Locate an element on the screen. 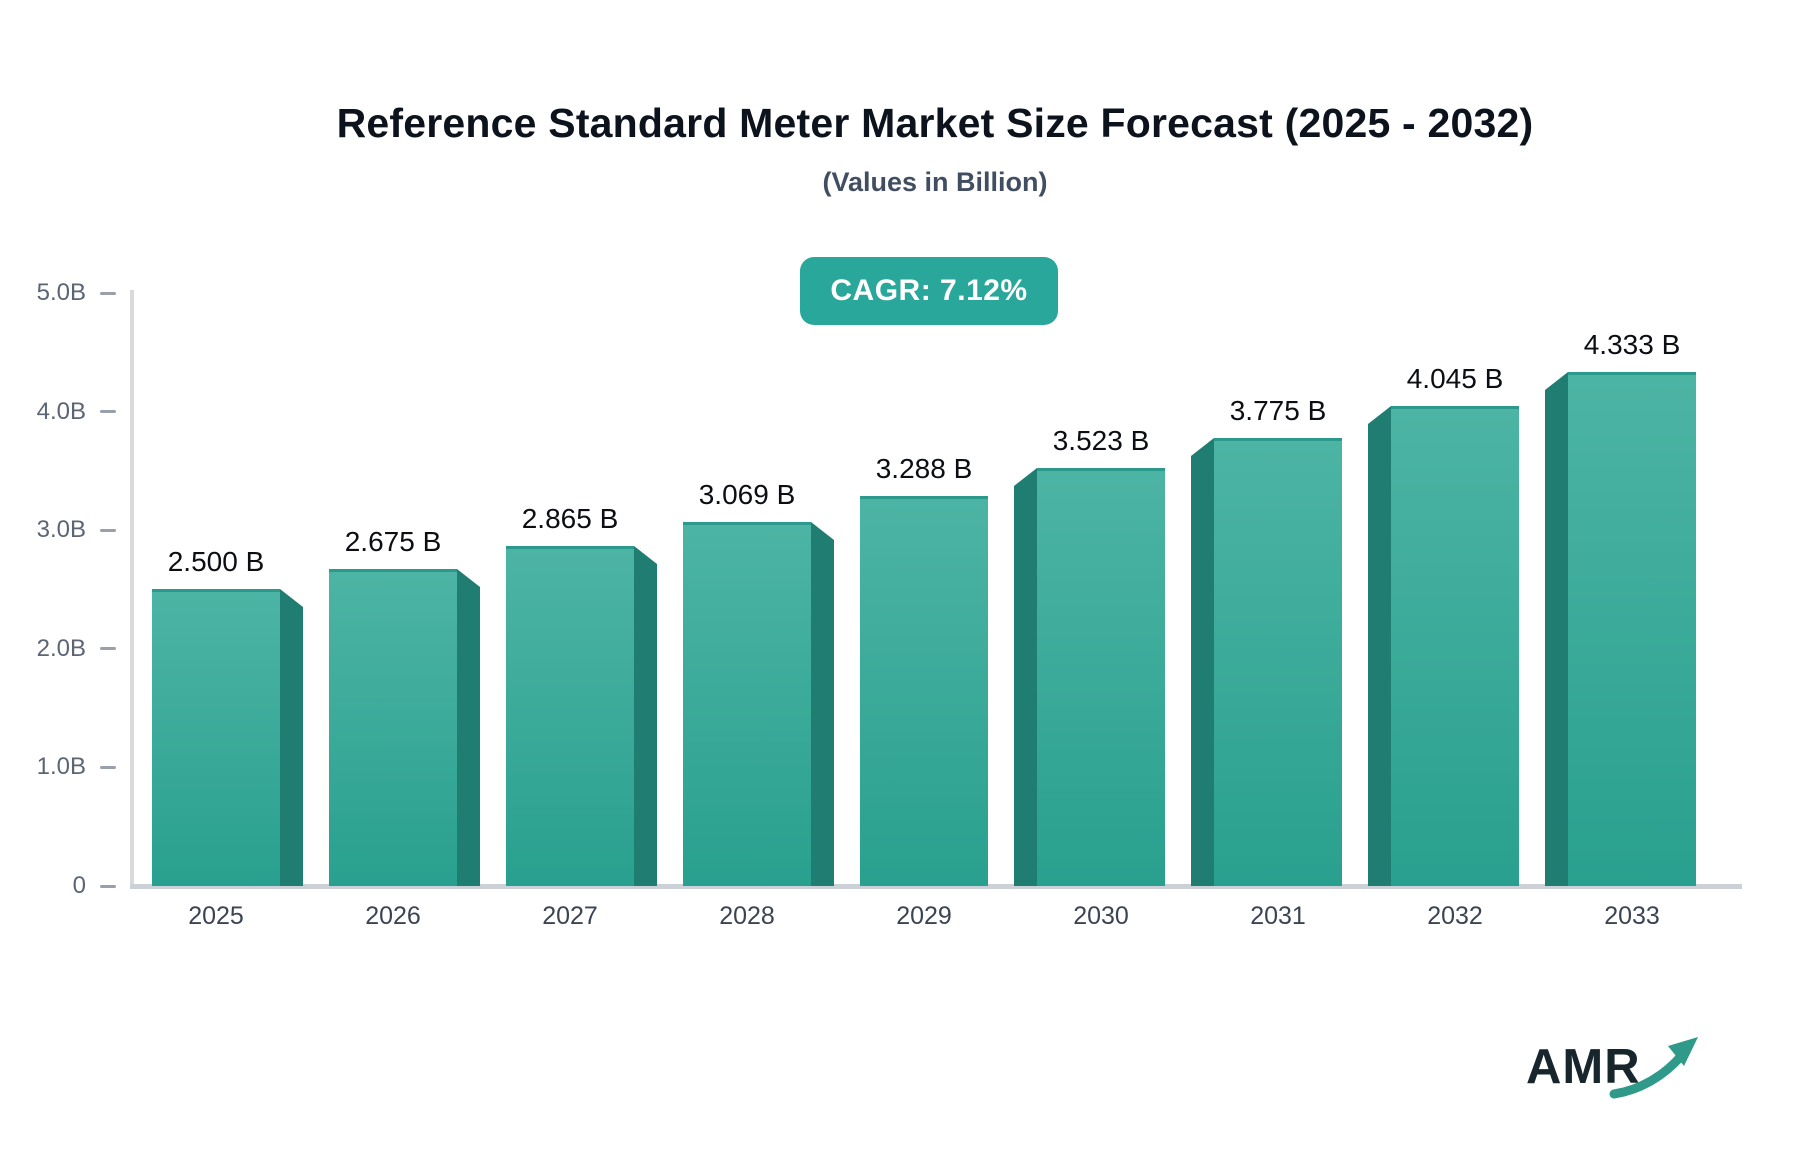  amr-logo: AMR is located at coordinates (1612, 1068).